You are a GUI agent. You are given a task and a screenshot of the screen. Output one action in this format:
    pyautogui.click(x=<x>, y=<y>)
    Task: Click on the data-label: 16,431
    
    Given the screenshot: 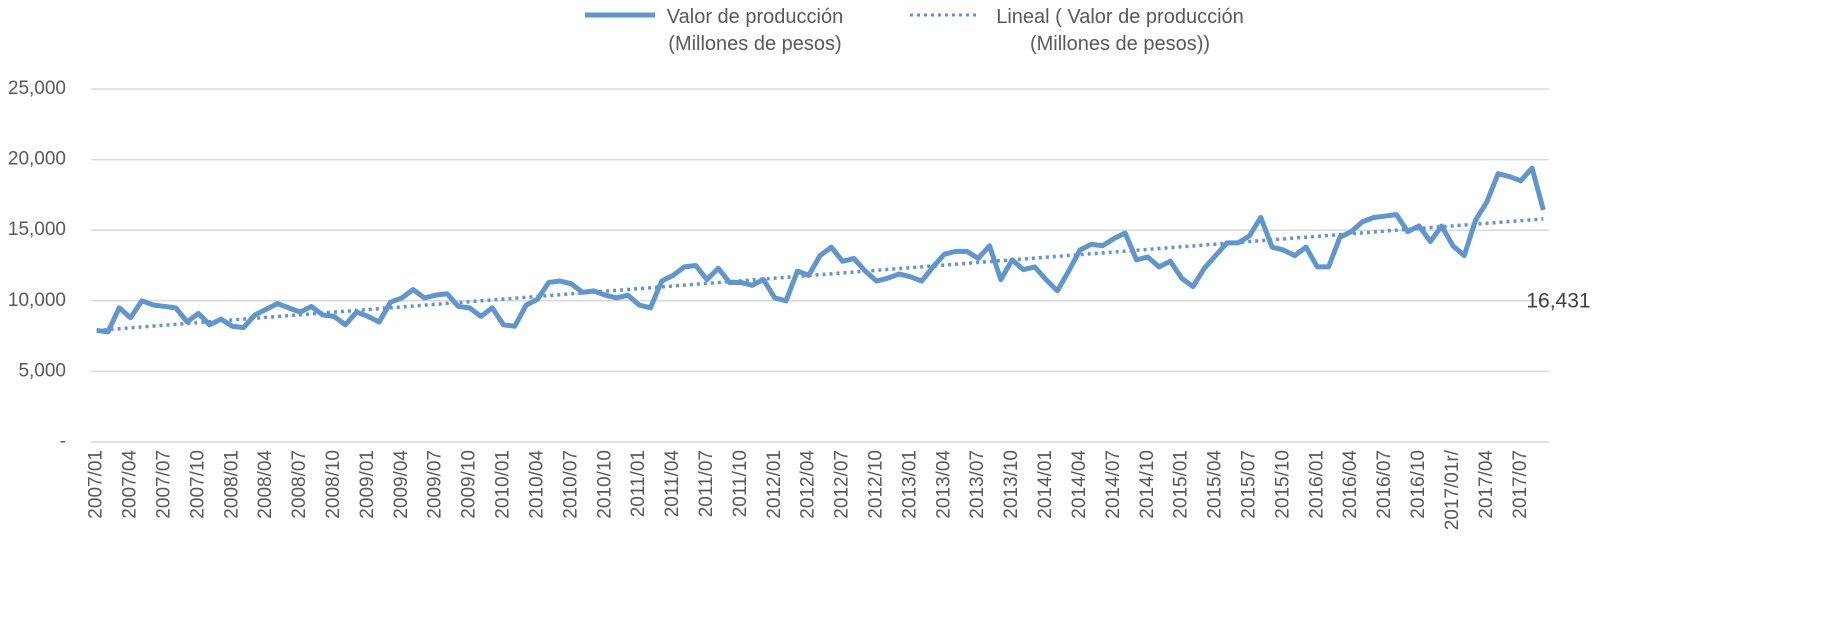 What is the action you would take?
    pyautogui.click(x=1558, y=301)
    